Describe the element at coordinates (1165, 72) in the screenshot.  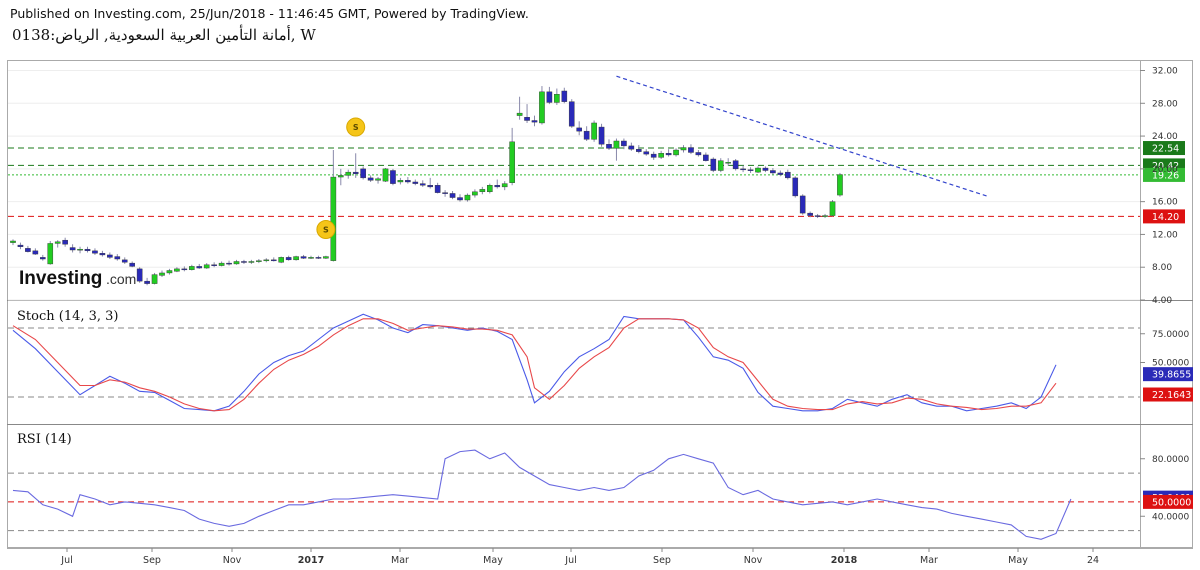
I see `price-tick-label: 32.00` at that location.